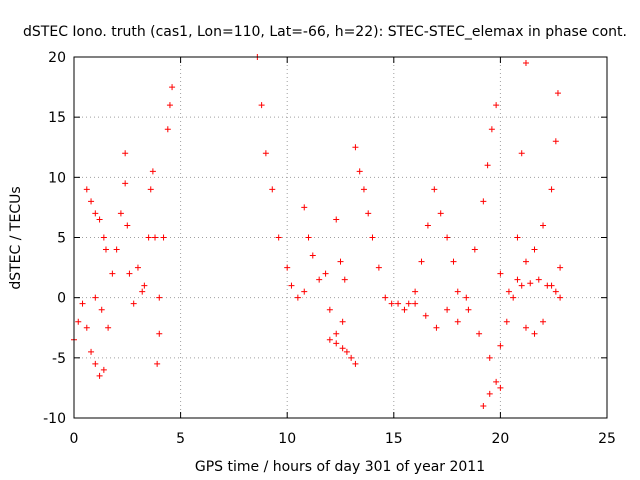  Describe the element at coordinates (74, 439) in the screenshot. I see `x-tick-label: 0` at that location.